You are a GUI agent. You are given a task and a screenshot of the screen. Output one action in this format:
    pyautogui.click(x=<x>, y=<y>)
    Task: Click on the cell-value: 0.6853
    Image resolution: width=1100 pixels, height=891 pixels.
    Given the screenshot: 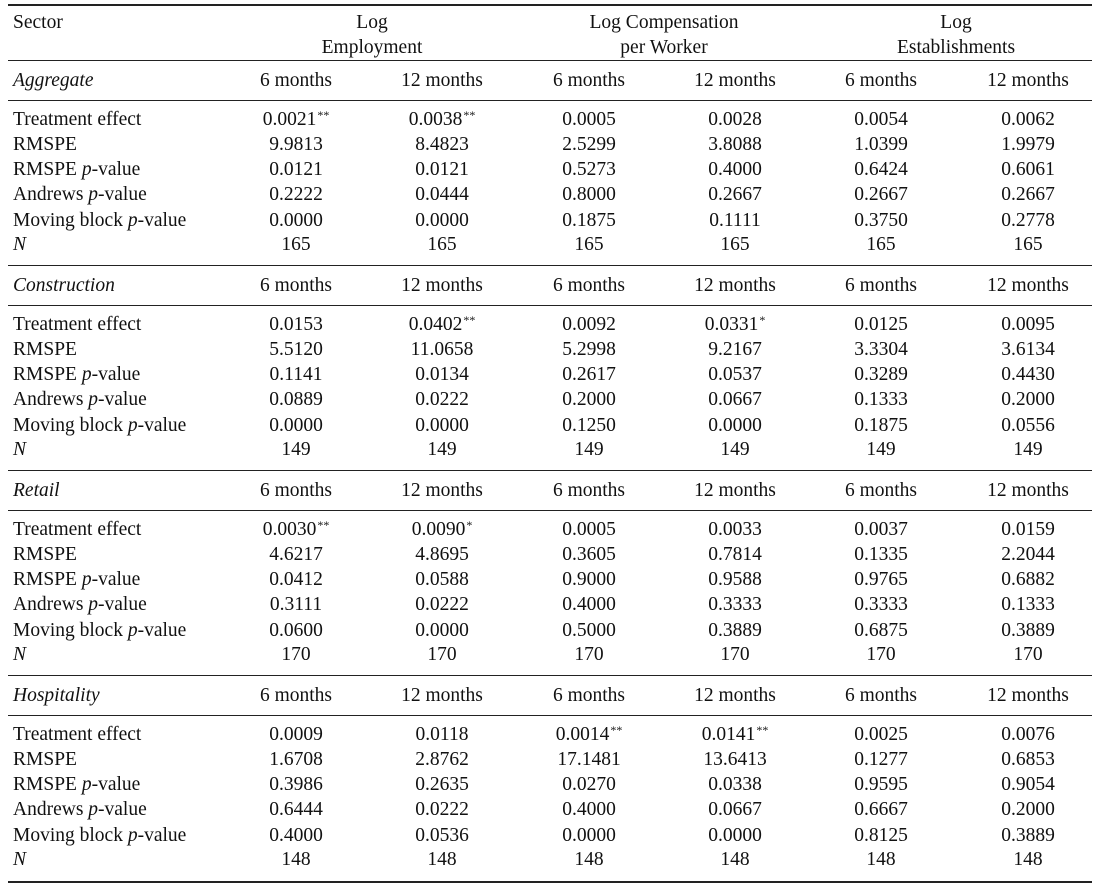 What is the action you would take?
    pyautogui.click(x=1028, y=759)
    